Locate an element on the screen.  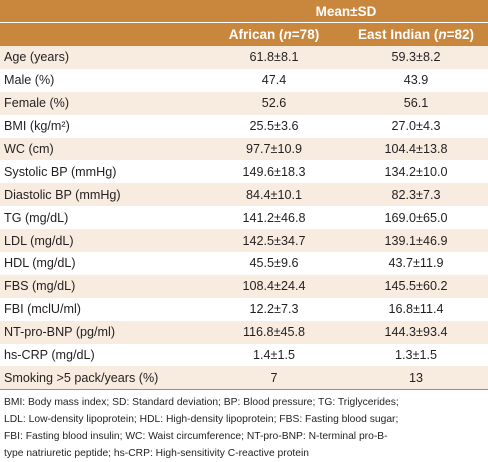
table-row: BMI (kg/m²) 25.5±3.6 27.0±4.3 is located at coordinates (244, 126).